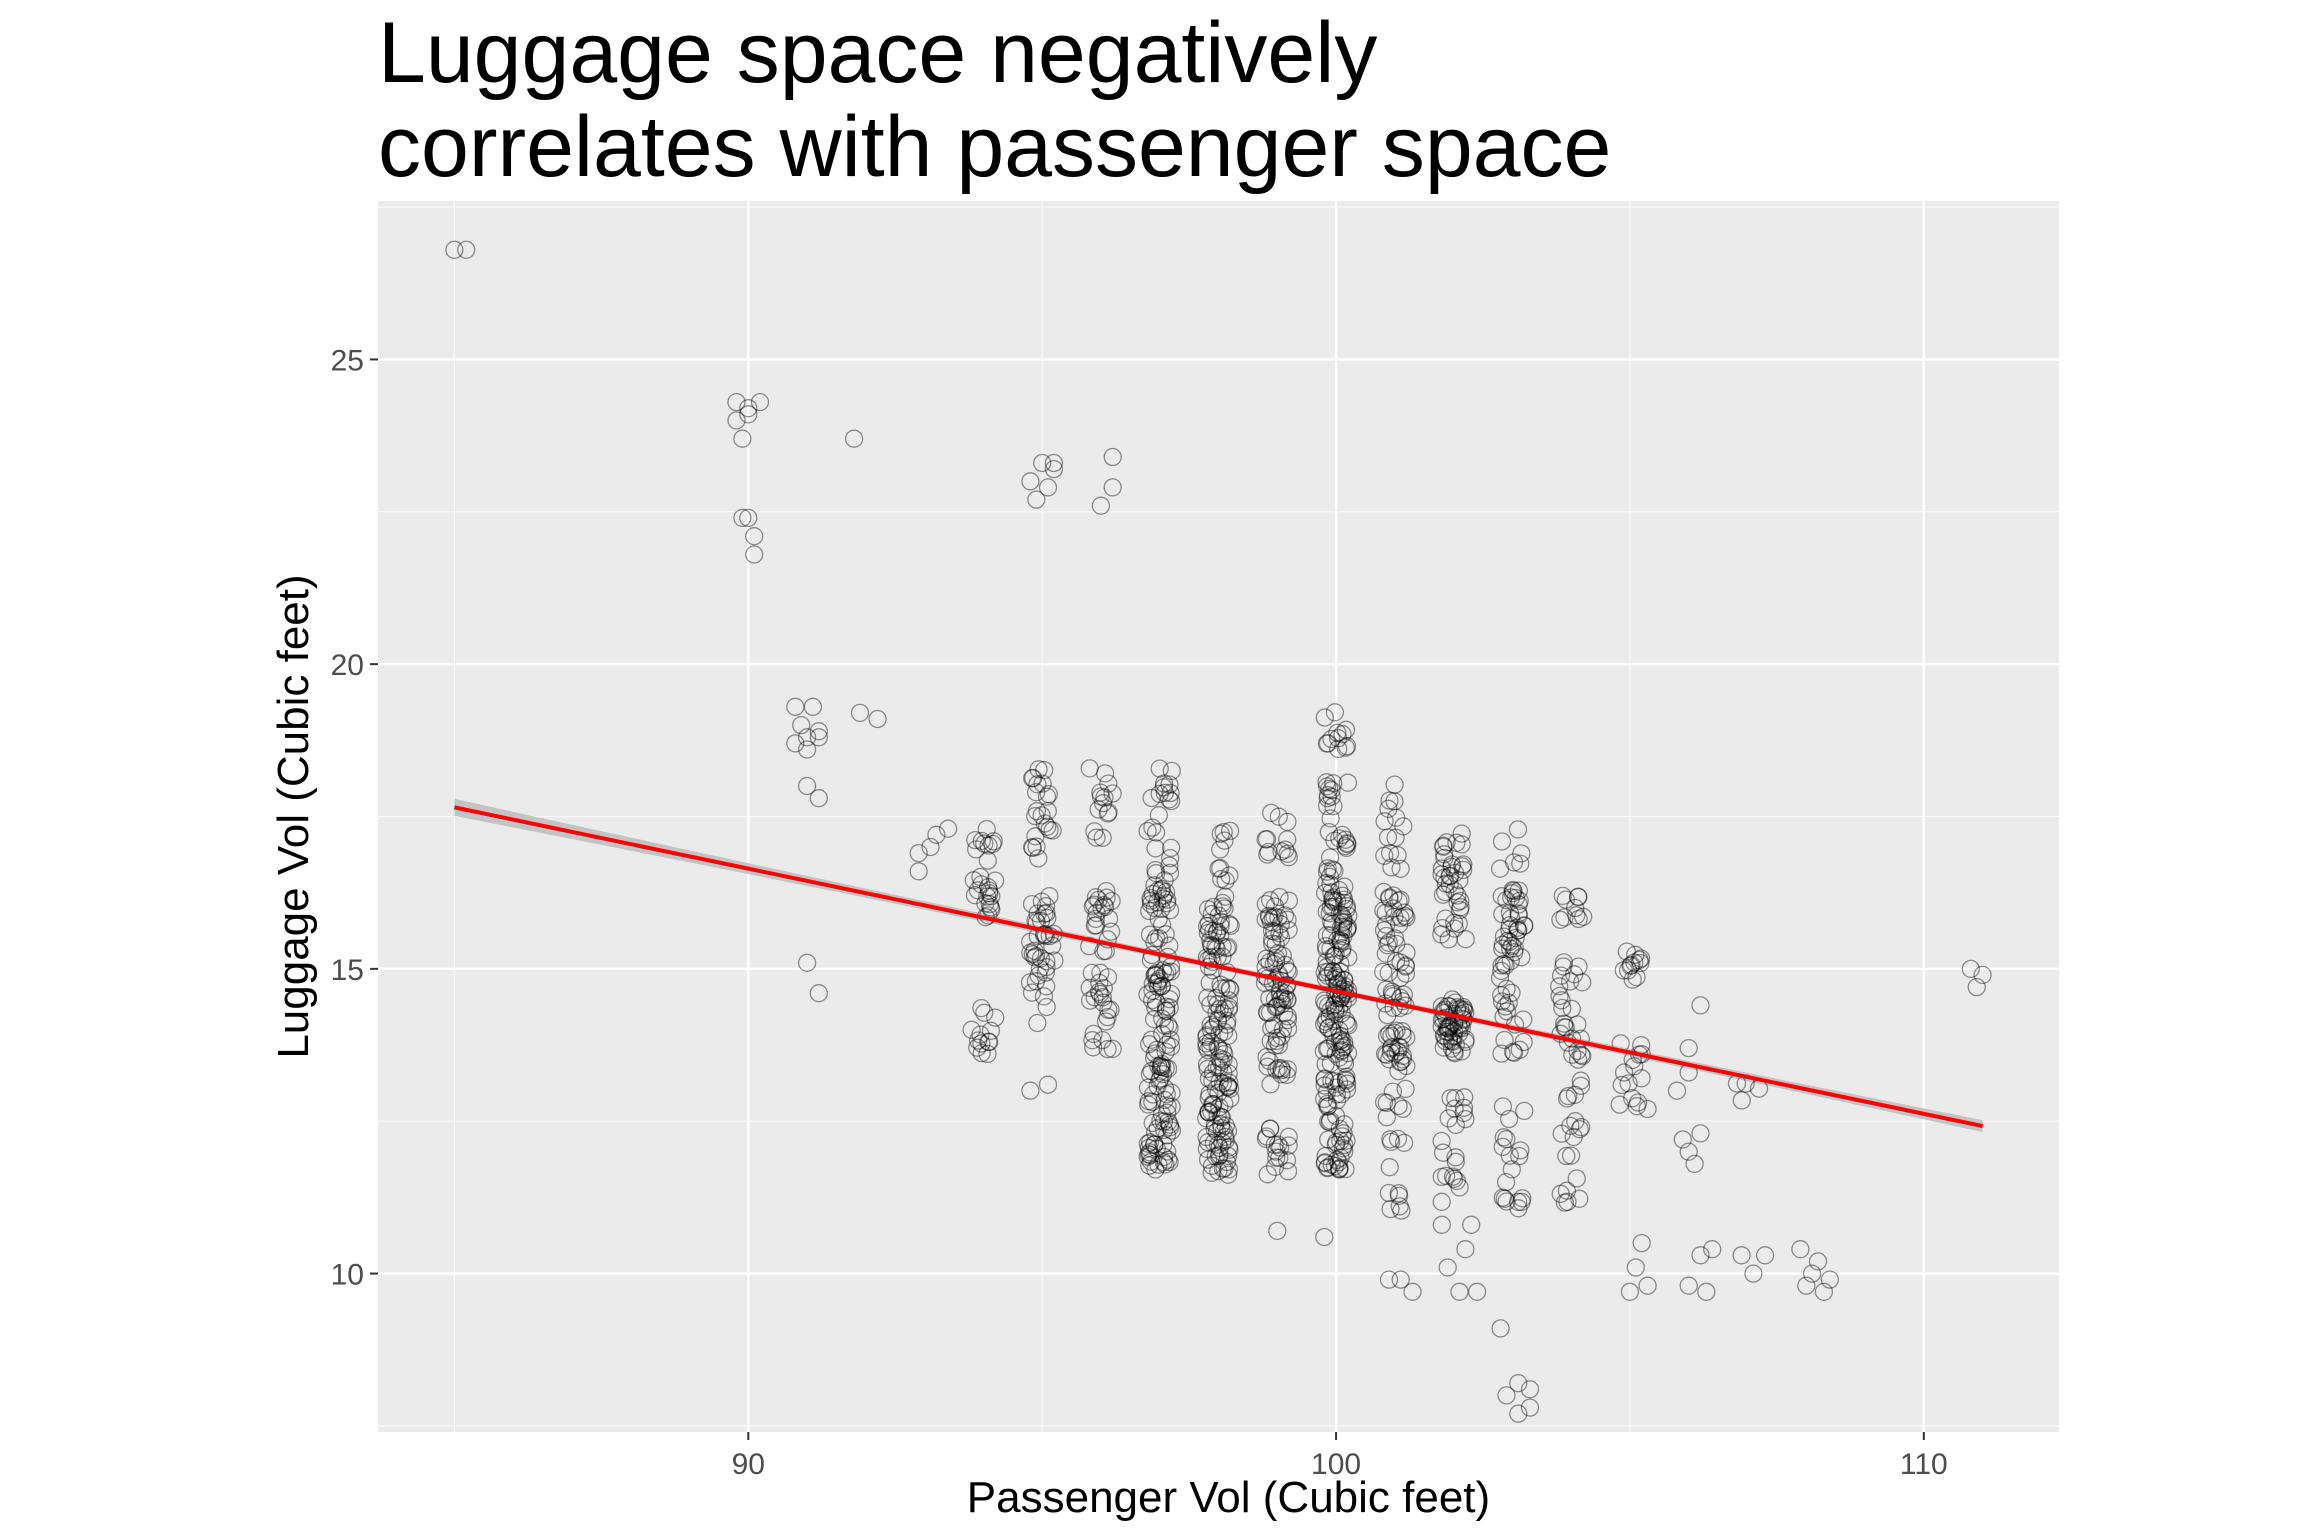  What do you see at coordinates (1218, 967) in the screenshot?
I see `trend-line-layer` at bounding box center [1218, 967].